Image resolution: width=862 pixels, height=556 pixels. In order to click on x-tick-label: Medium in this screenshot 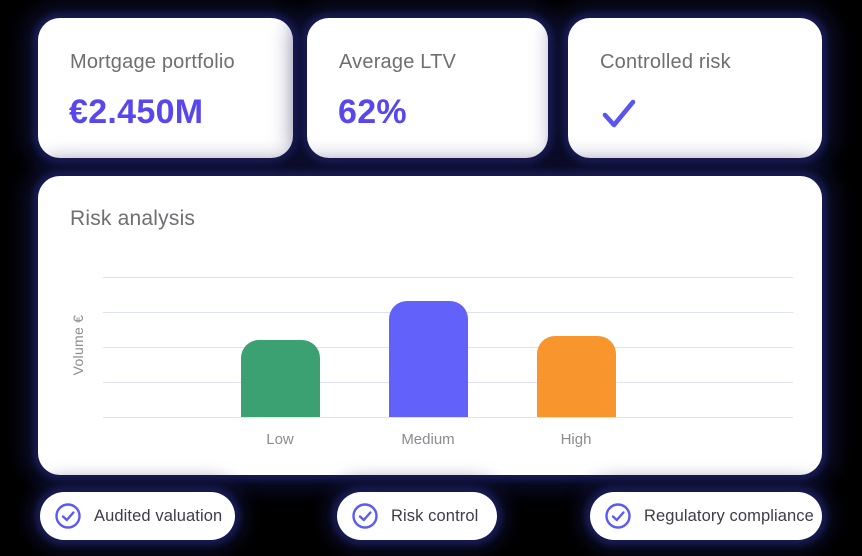, I will do `click(428, 439)`.